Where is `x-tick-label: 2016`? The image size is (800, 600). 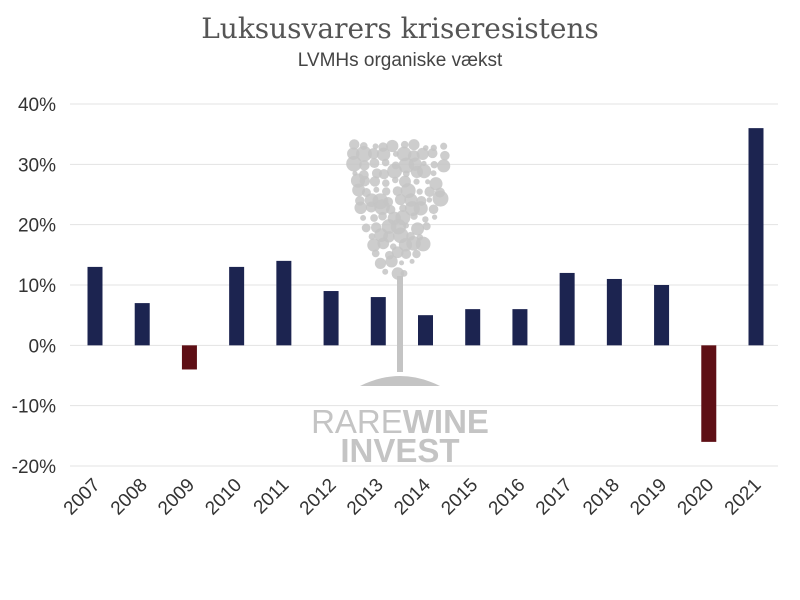 x-tick-label: 2016 is located at coordinates (507, 497).